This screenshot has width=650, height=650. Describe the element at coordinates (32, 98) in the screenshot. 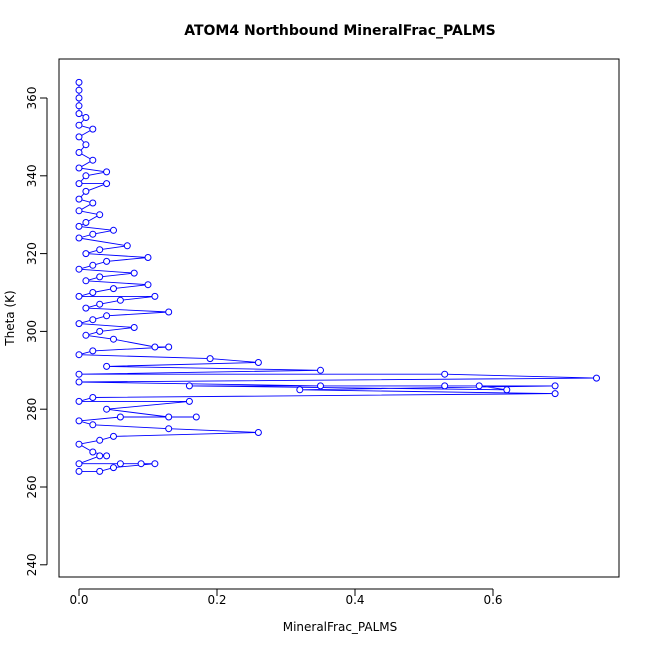

I see `y-tick-label: 360` at that location.